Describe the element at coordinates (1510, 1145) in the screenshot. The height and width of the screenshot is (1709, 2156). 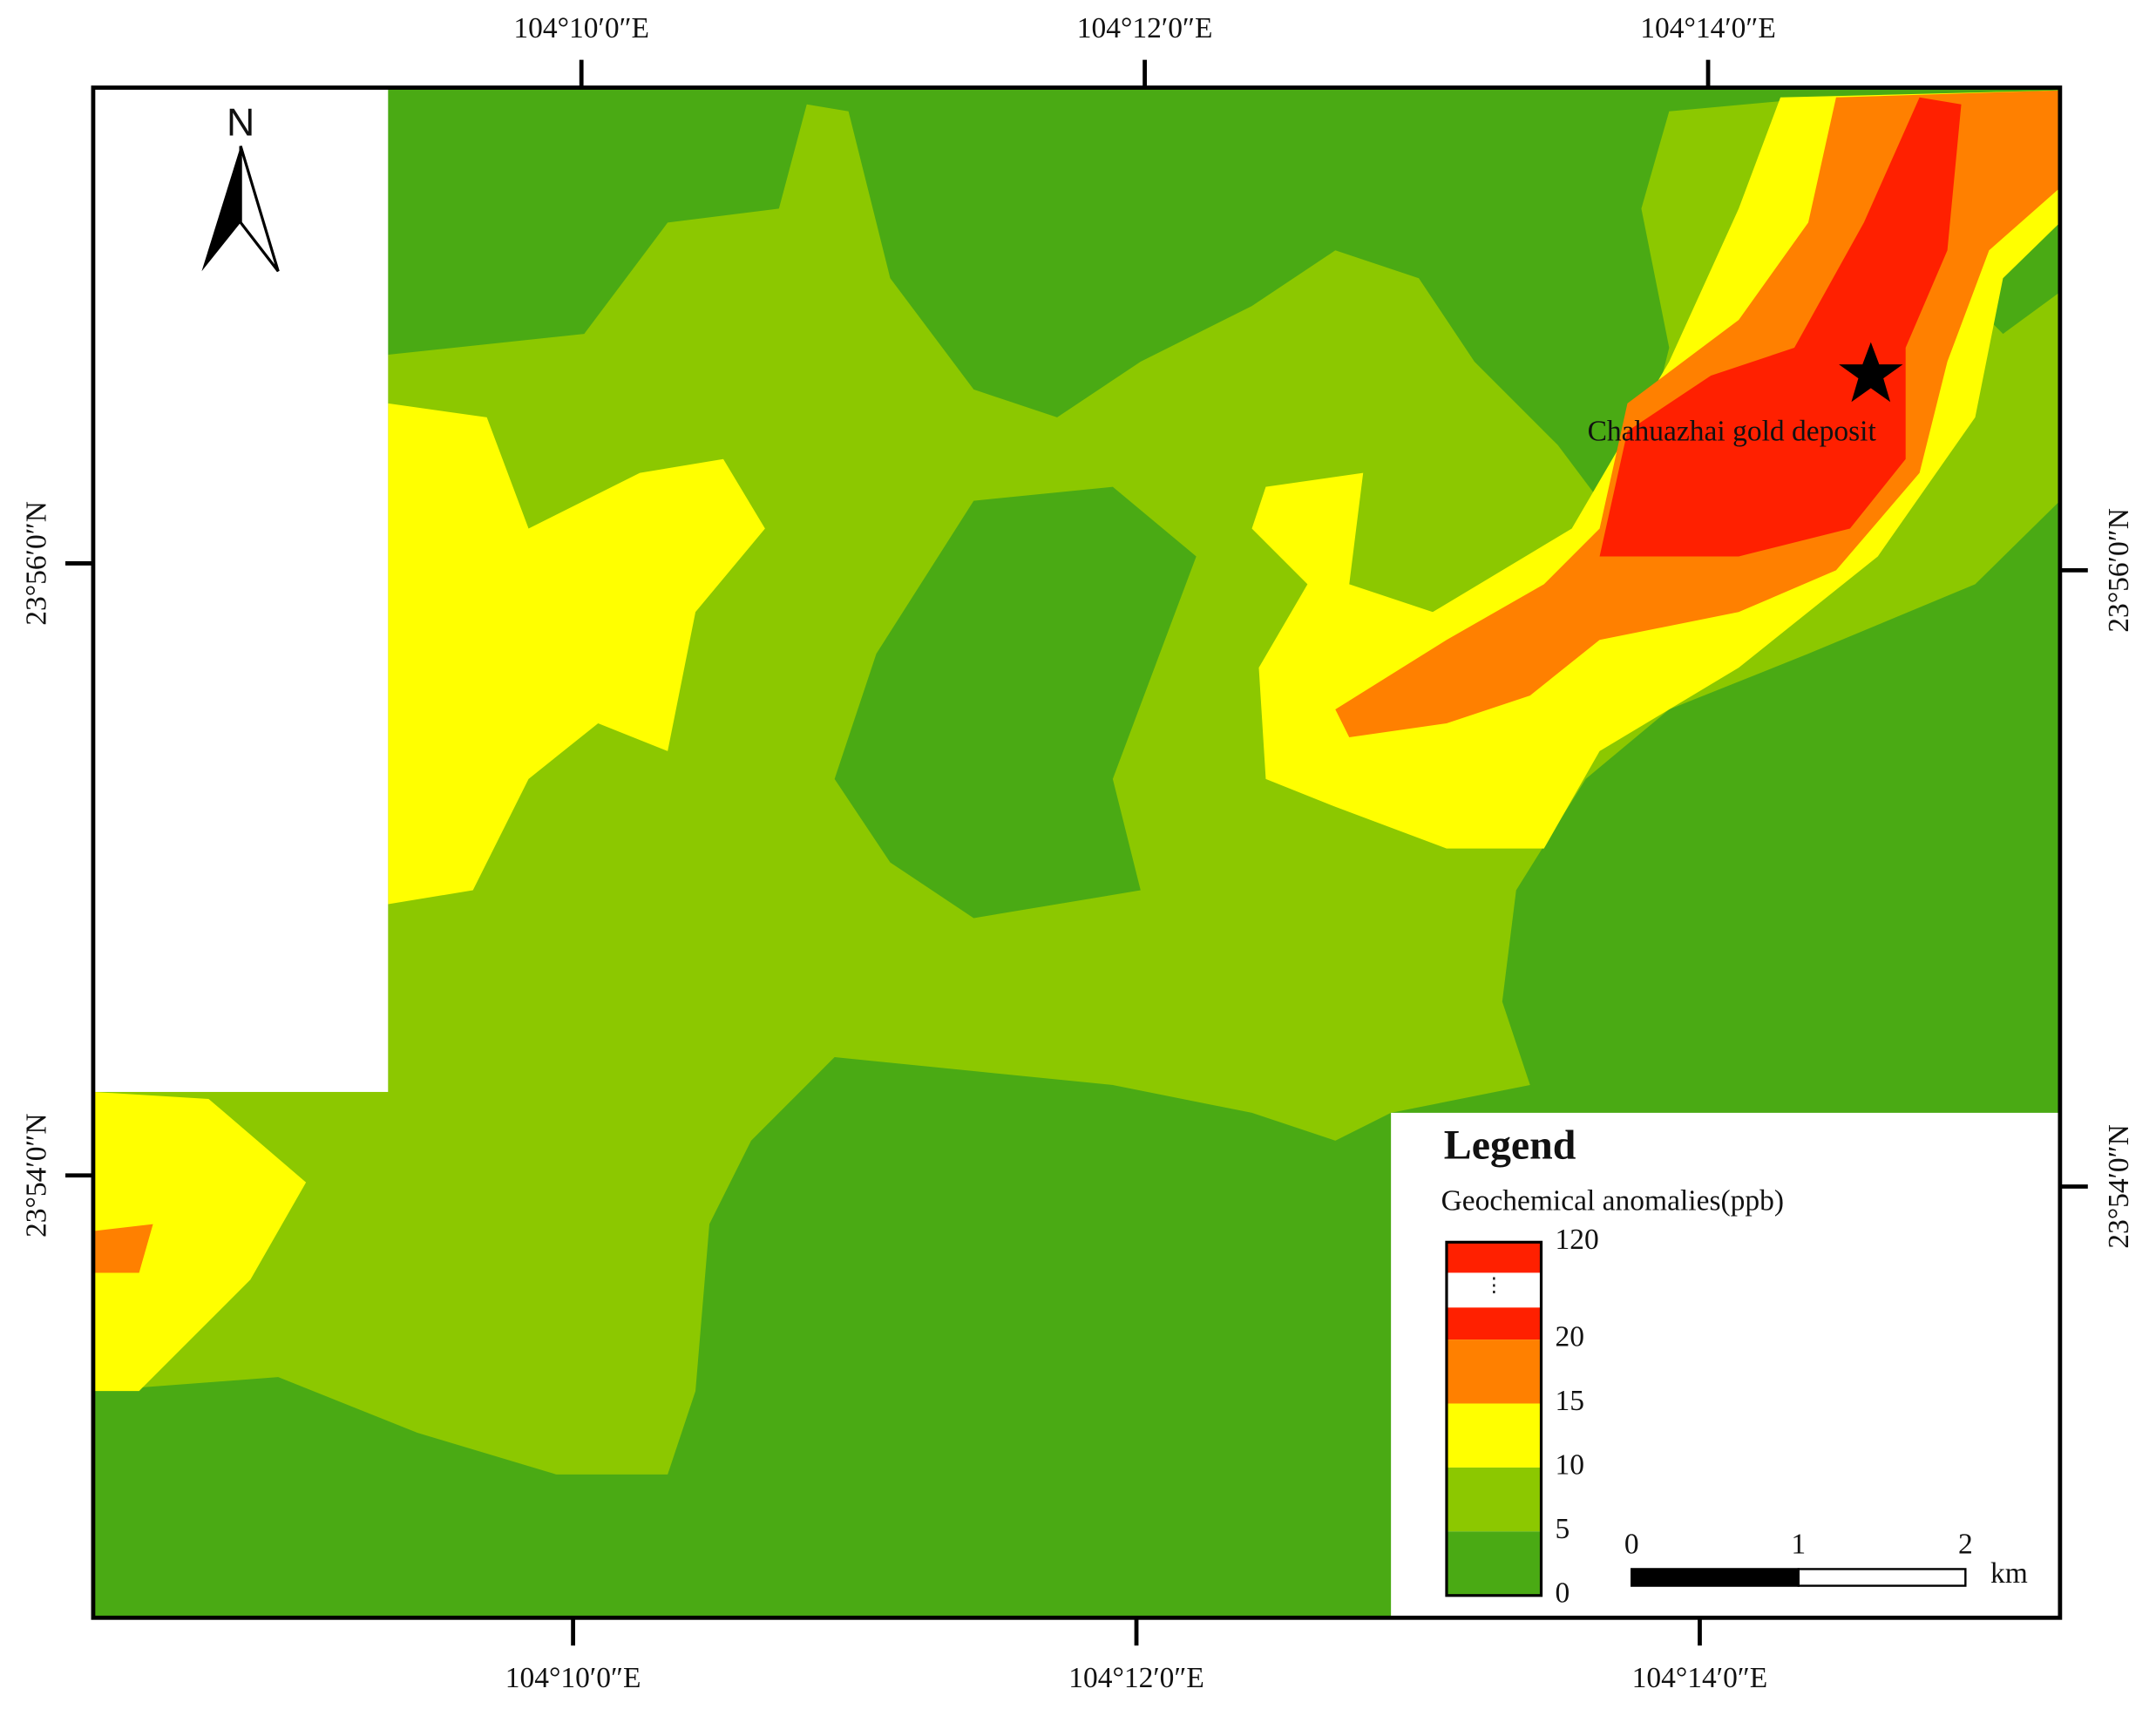
I see `legend-title: Legend` at that location.